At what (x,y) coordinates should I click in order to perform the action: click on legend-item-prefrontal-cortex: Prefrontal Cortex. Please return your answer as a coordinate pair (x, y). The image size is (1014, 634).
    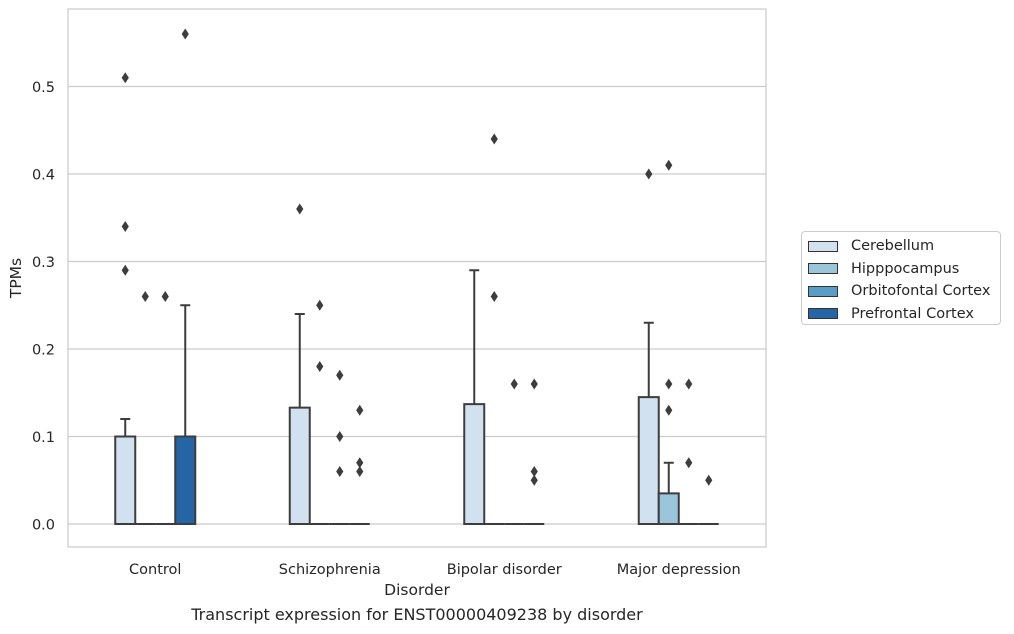
    Looking at the image, I should click on (901, 314).